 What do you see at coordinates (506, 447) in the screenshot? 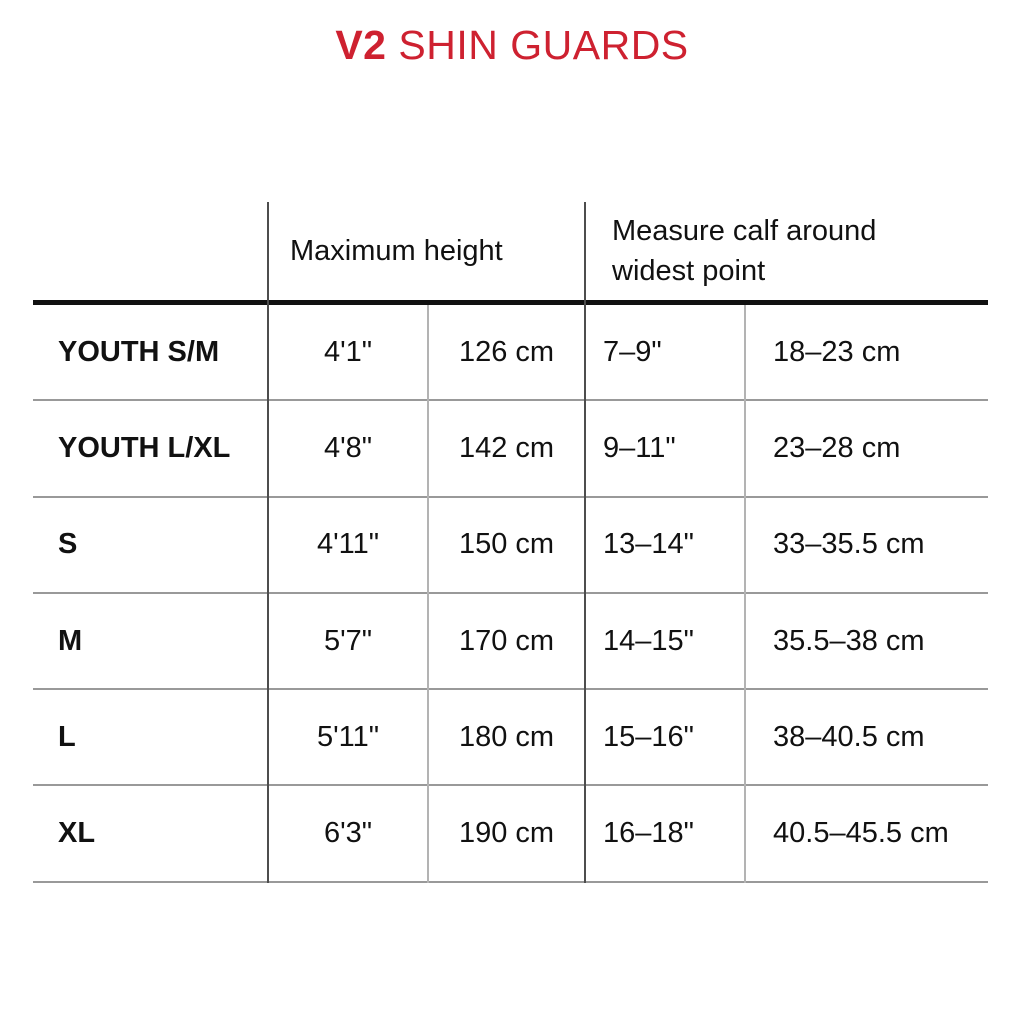
I see `max-height-cm-cell: 142 cm` at bounding box center [506, 447].